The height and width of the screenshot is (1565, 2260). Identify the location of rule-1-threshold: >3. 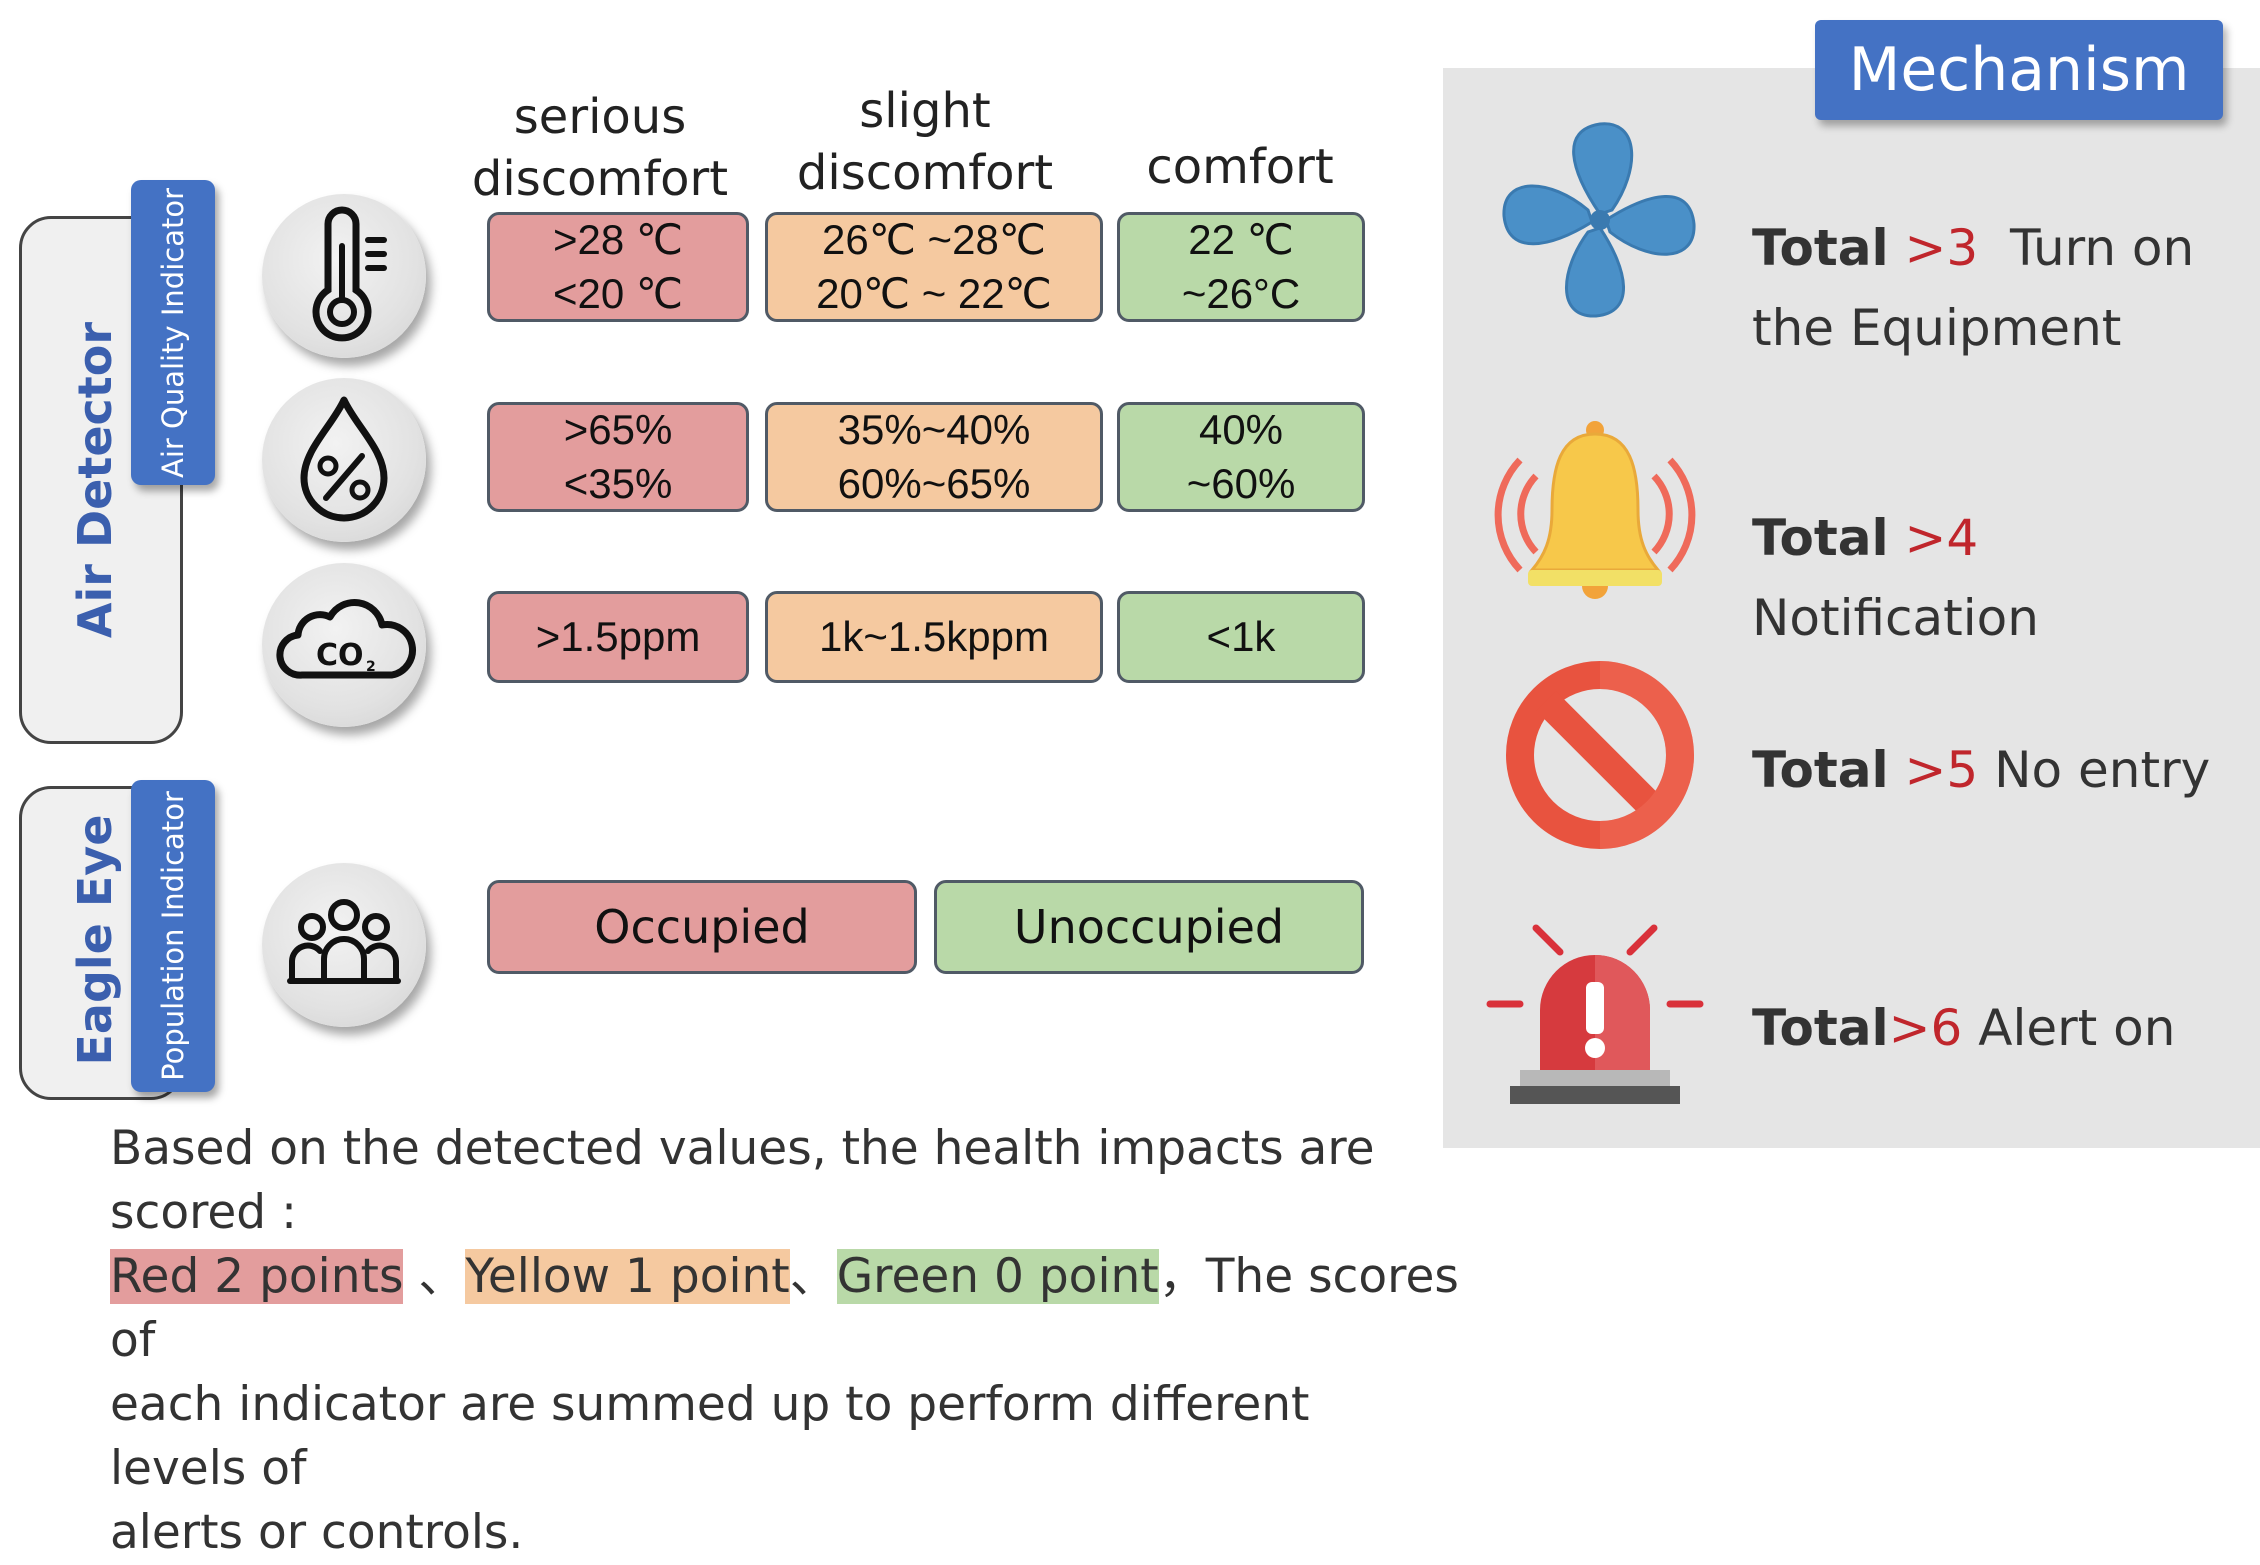
(1941, 248).